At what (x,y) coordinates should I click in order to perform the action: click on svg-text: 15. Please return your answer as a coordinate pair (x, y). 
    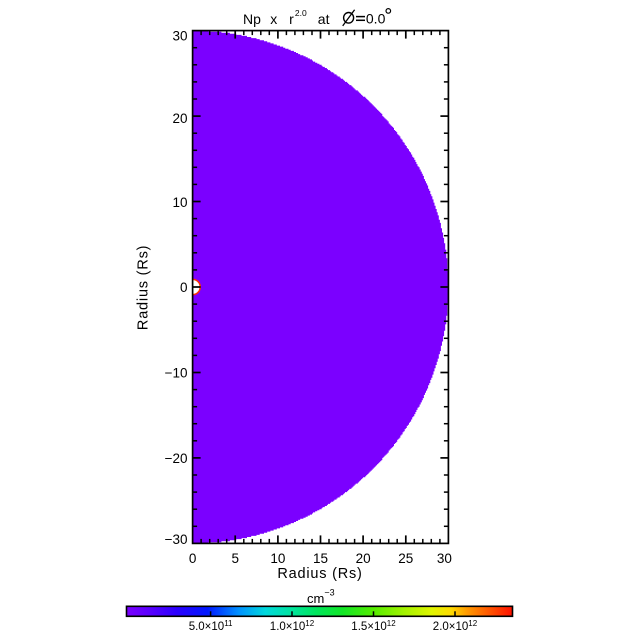
    Looking at the image, I should click on (320, 558).